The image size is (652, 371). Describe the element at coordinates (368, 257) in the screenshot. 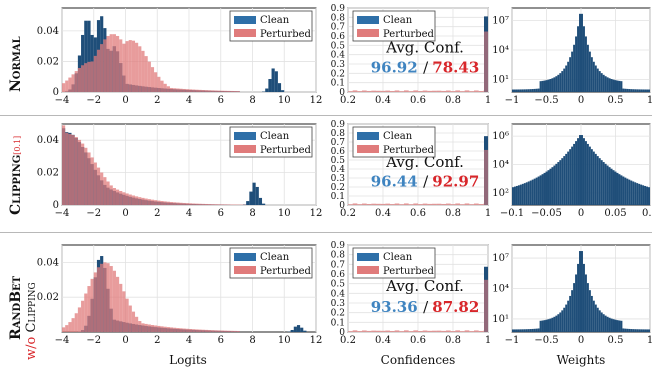

I see `legend-swatch-clean` at that location.